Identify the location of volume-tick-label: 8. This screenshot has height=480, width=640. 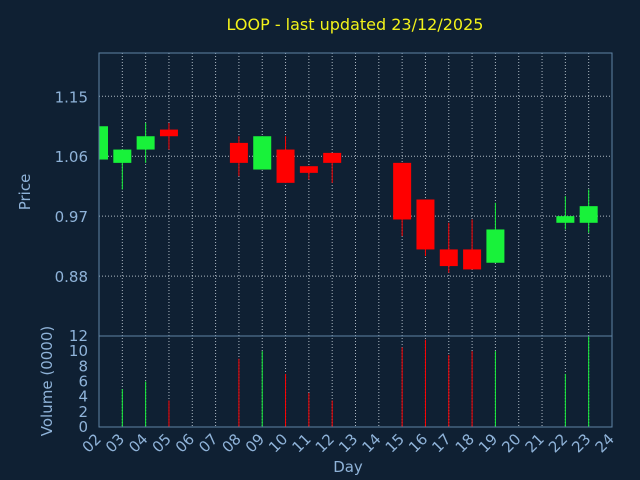
(83, 366).